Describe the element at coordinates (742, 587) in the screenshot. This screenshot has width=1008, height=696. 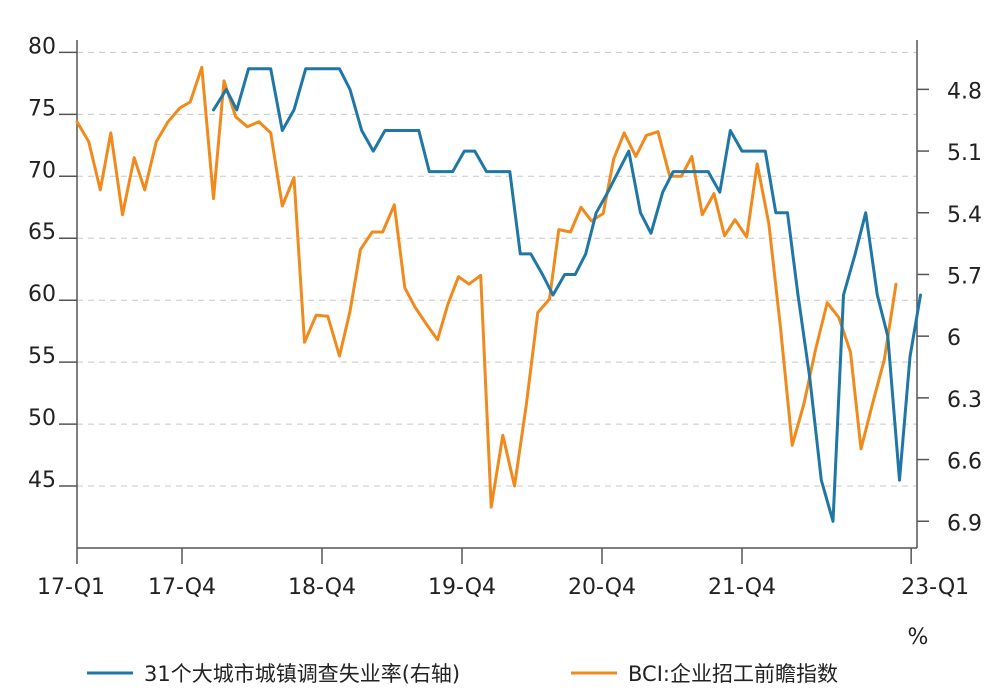
I see `x-tick-label: 21-Q4` at that location.